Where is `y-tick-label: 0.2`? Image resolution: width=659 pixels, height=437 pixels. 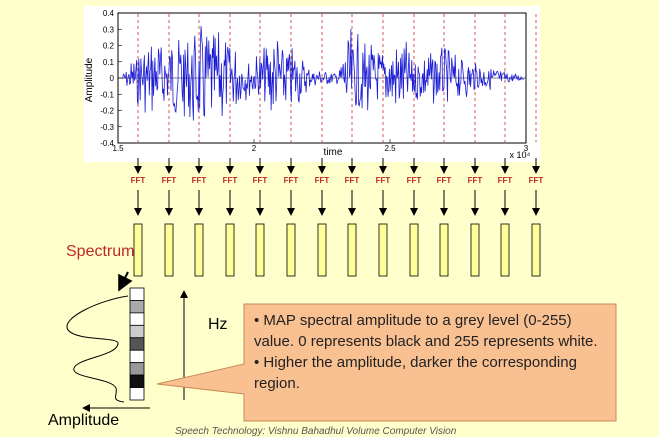
y-tick-label: 0.2 is located at coordinates (109, 46).